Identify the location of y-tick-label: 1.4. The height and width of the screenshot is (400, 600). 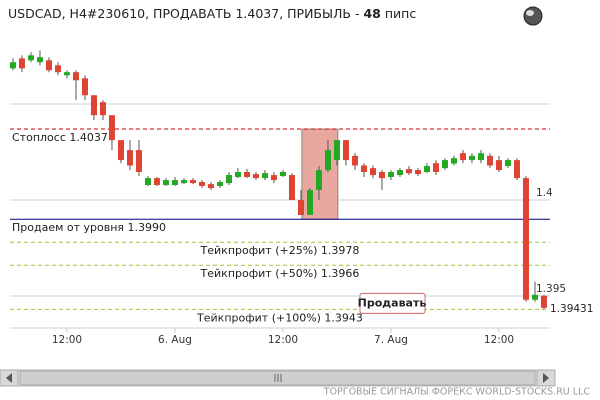
(544, 193).